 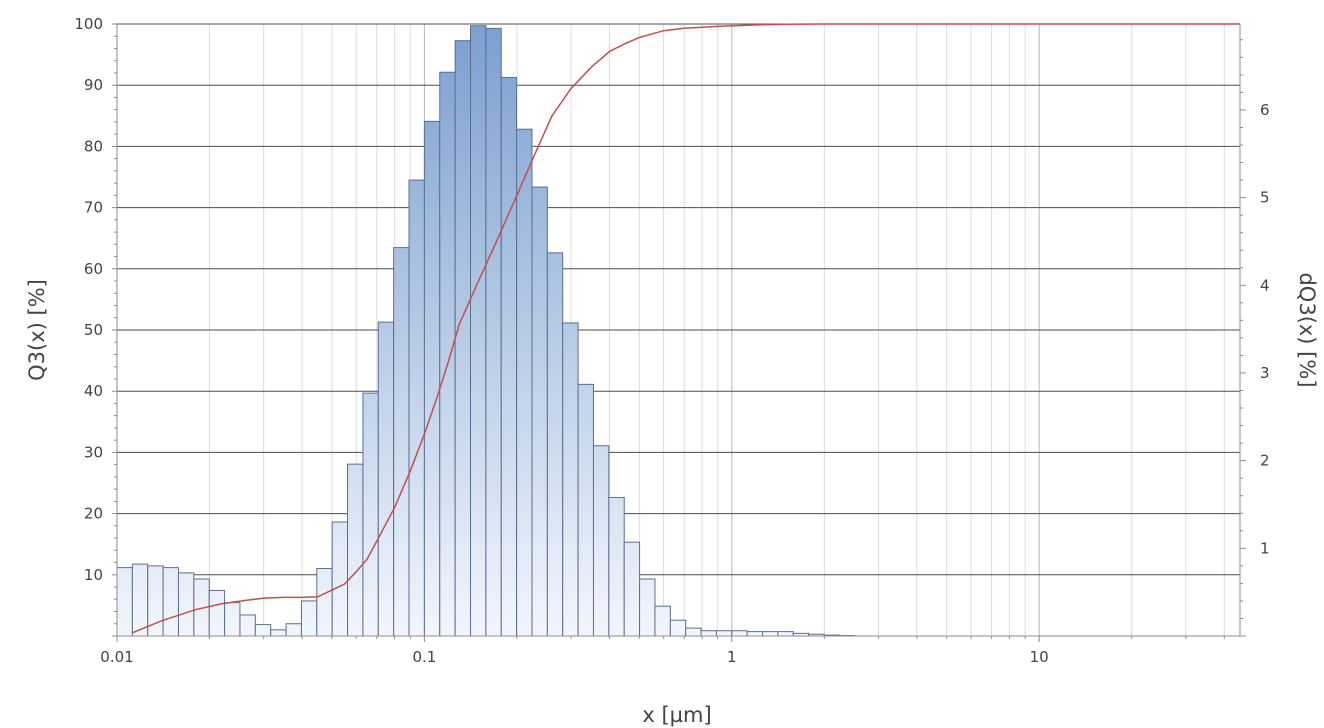 I want to click on y-tick-label: 10, so click(x=93, y=575).